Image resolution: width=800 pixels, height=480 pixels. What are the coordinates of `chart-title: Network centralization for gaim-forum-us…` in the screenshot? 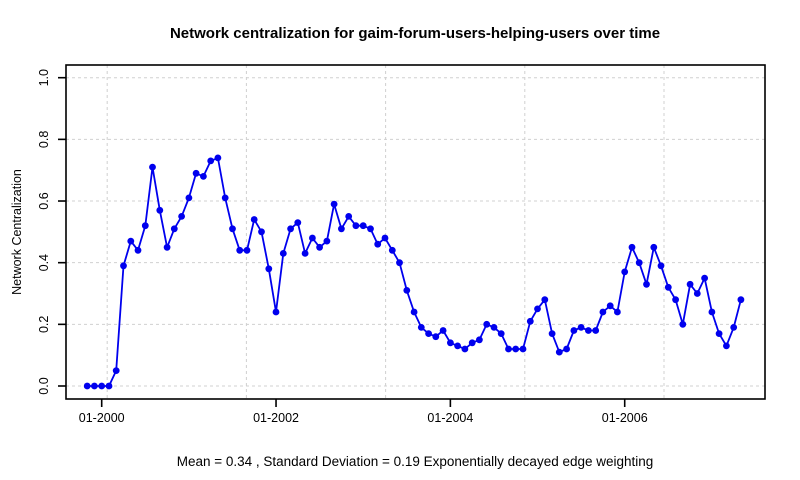 It's located at (415, 33).